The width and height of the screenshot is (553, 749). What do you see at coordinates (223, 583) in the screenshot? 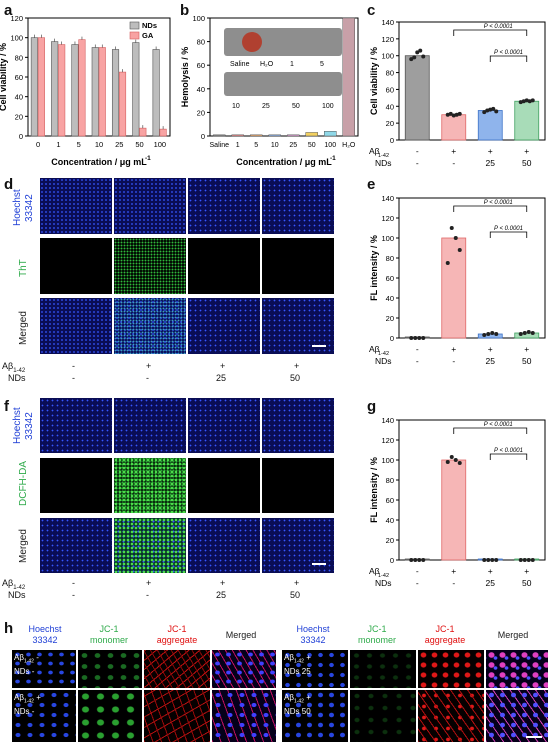
I see `f-abeta-2: +` at bounding box center [223, 583].